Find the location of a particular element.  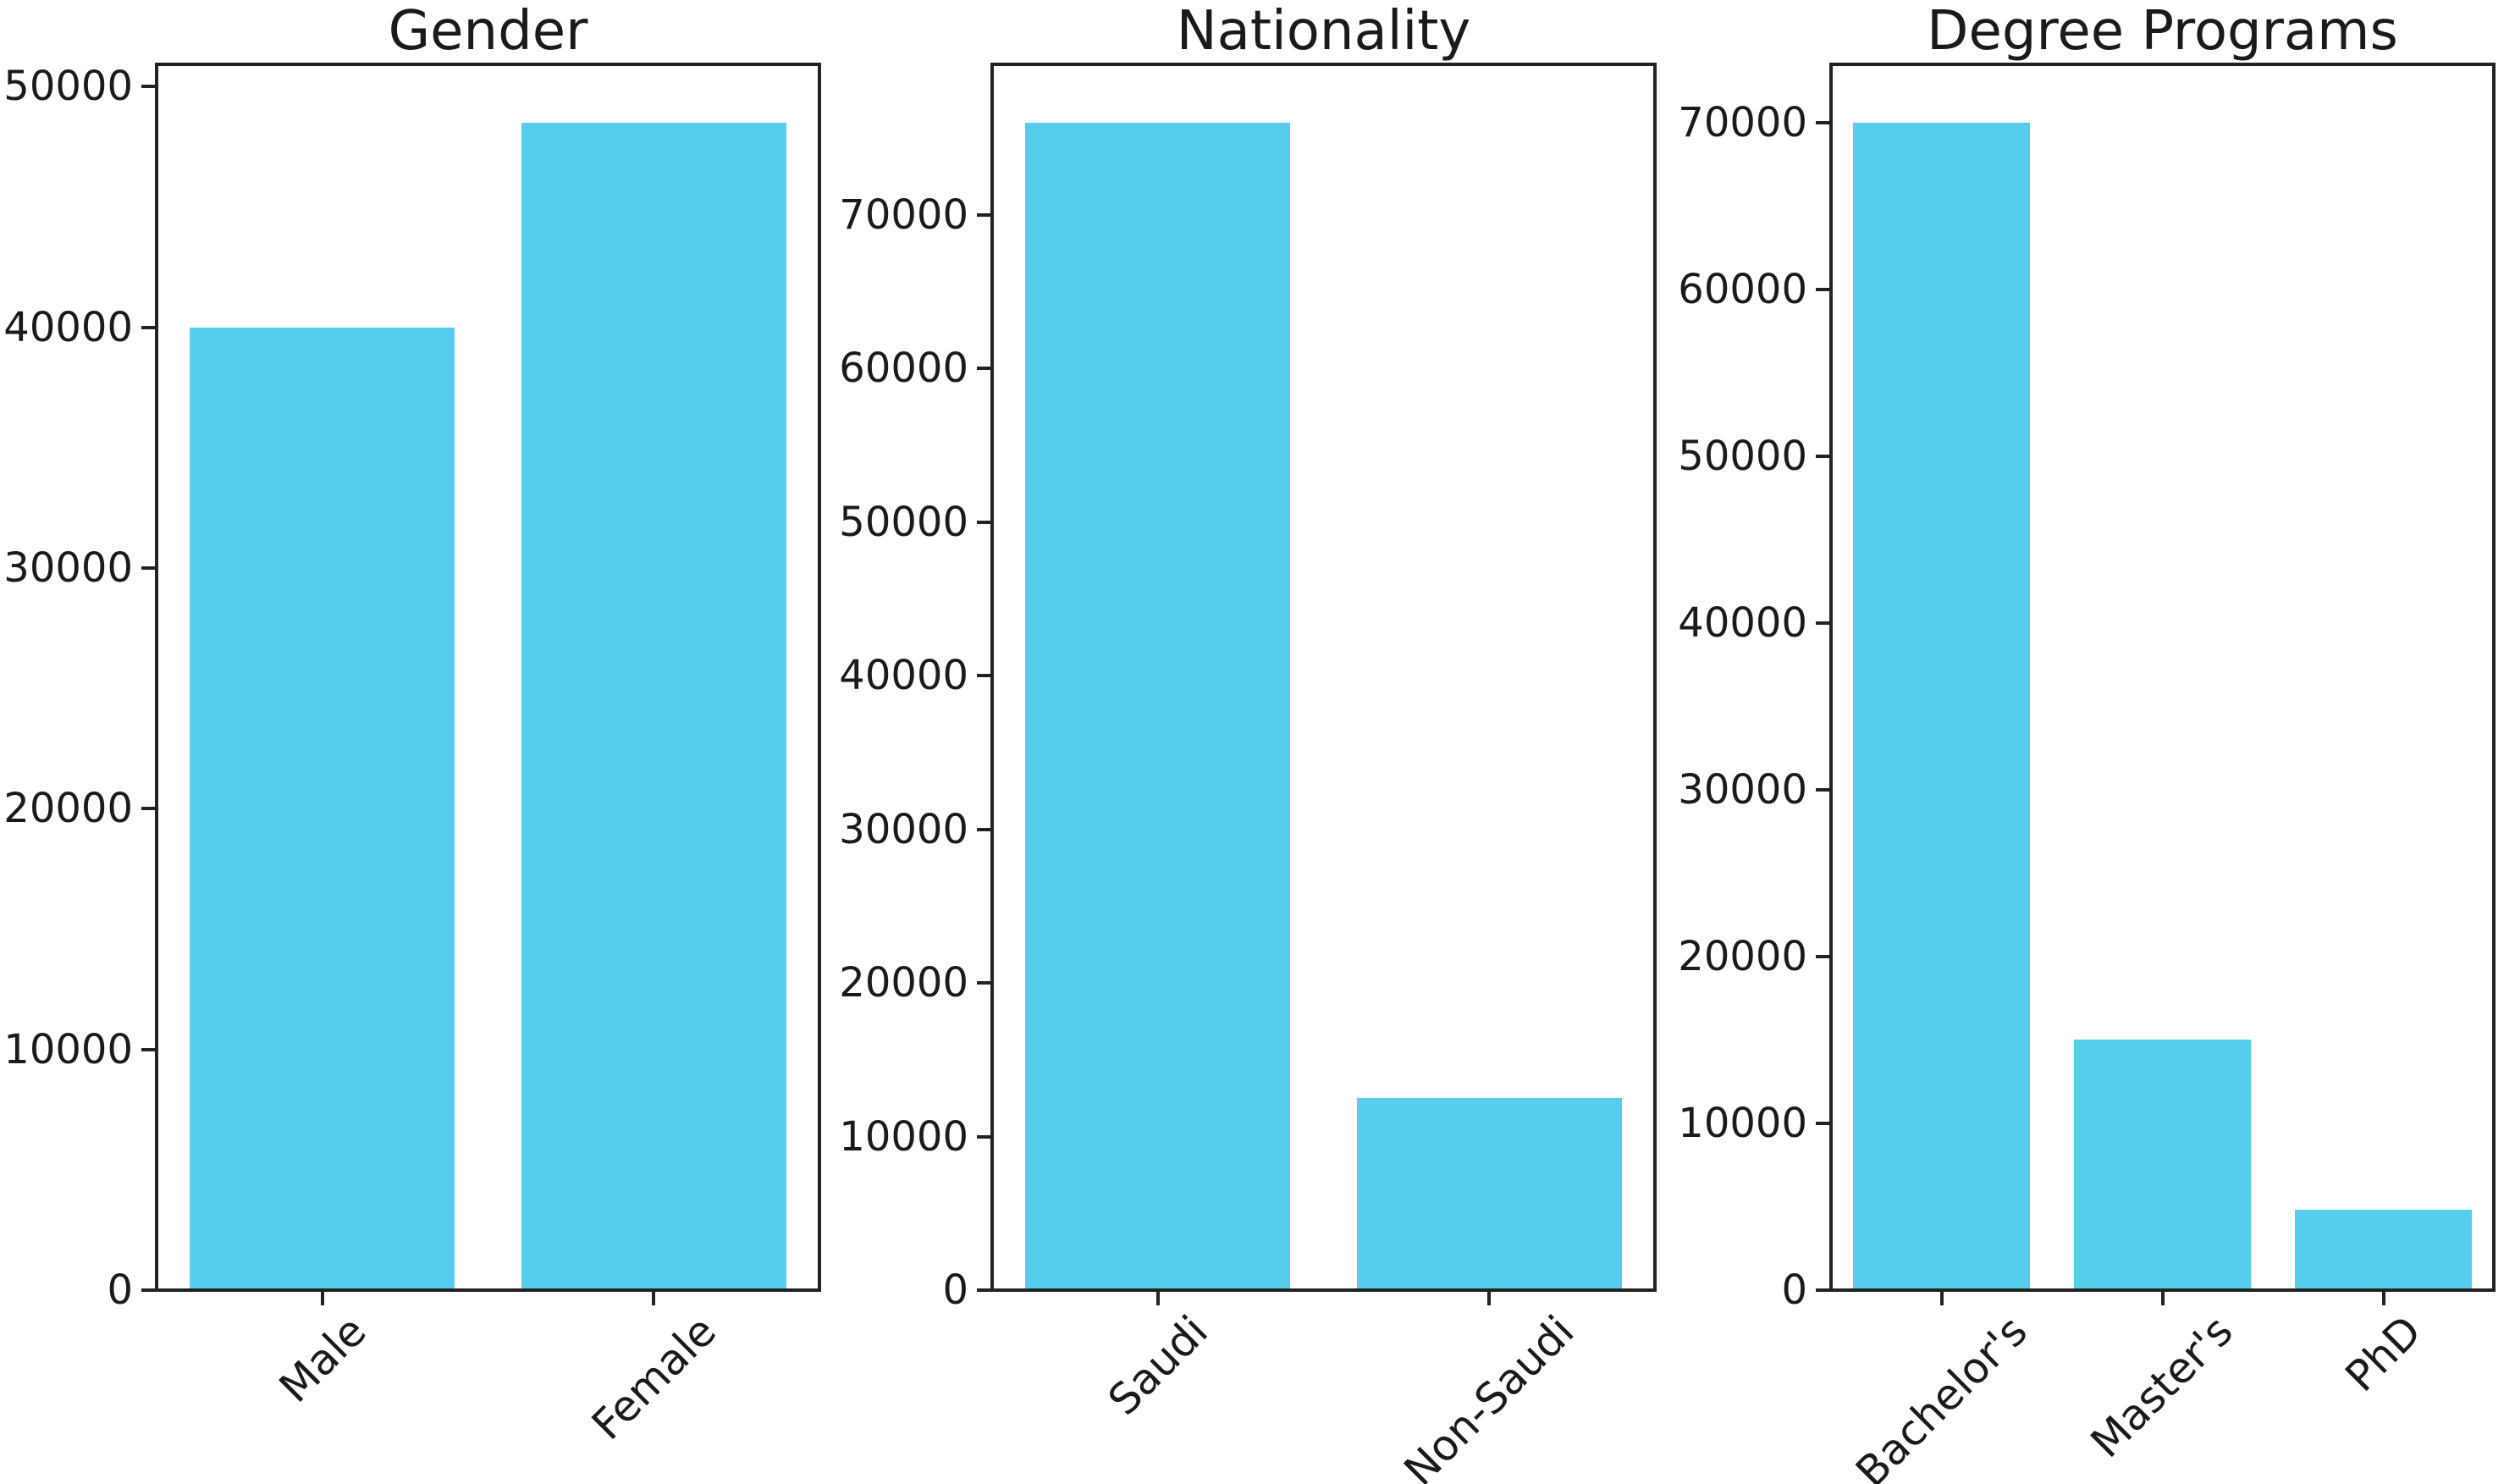

bar-phd is located at coordinates (2383, 1250).